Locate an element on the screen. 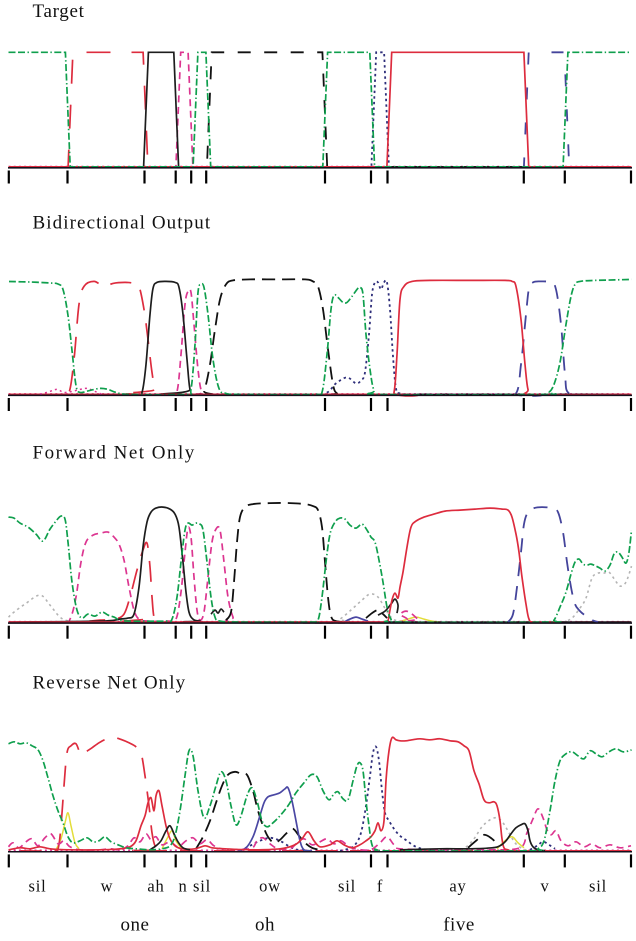 The image size is (636, 941). svg-text: ow is located at coordinates (270, 886).